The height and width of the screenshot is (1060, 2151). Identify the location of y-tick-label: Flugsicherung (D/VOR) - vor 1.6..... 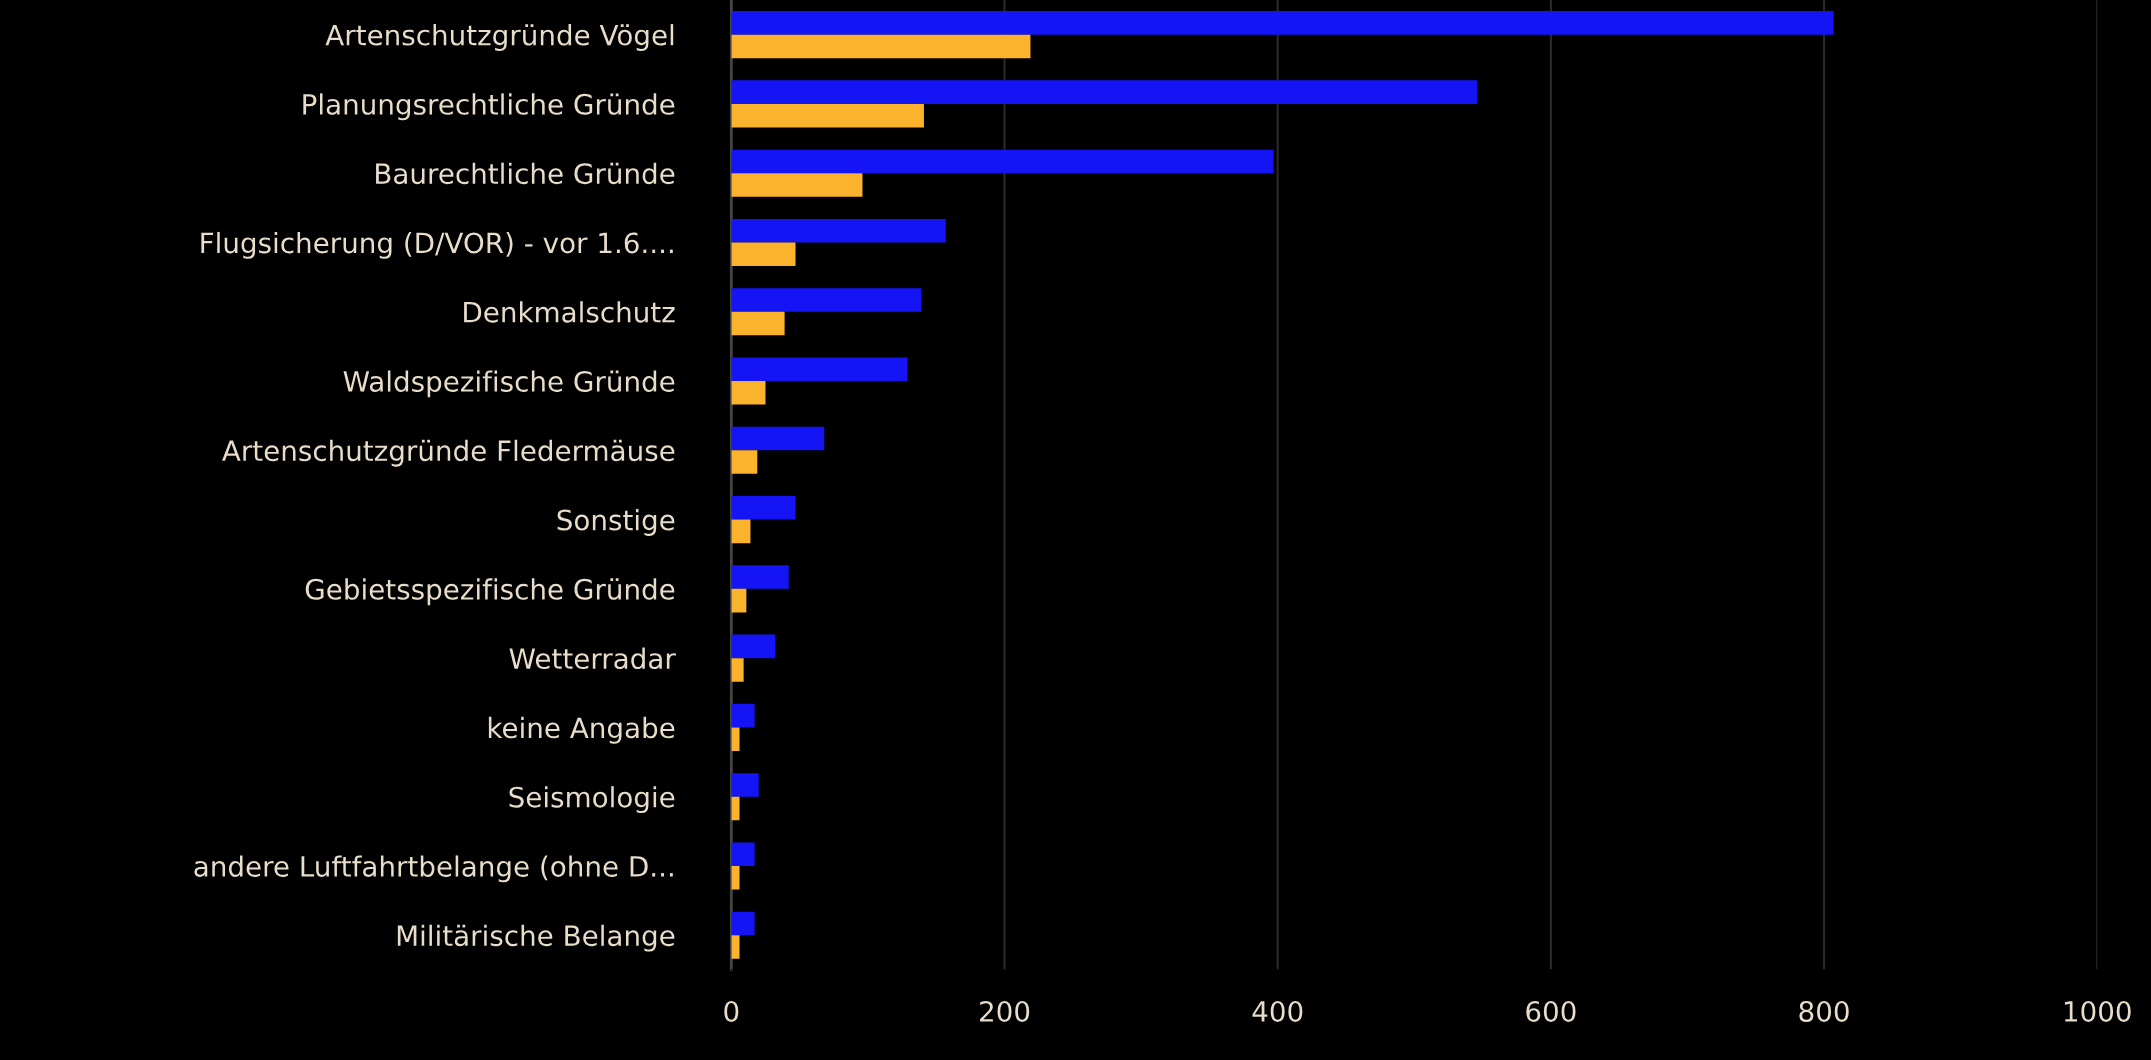
(437, 245).